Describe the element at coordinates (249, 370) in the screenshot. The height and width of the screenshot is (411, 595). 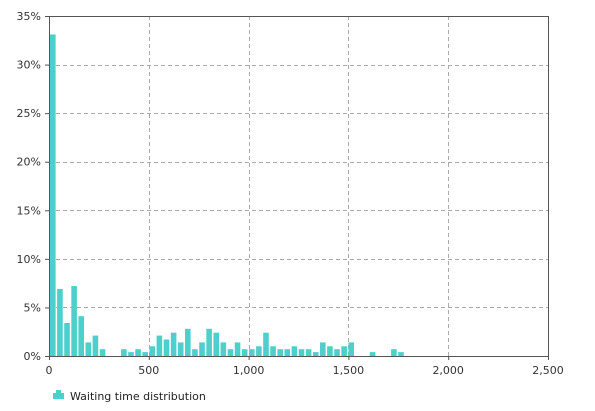
I see `x-tick-label: 1,000` at that location.